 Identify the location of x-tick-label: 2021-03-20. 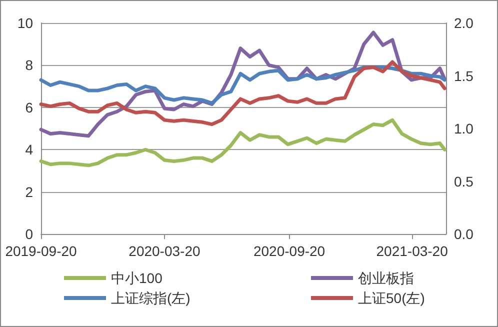
(412, 251).